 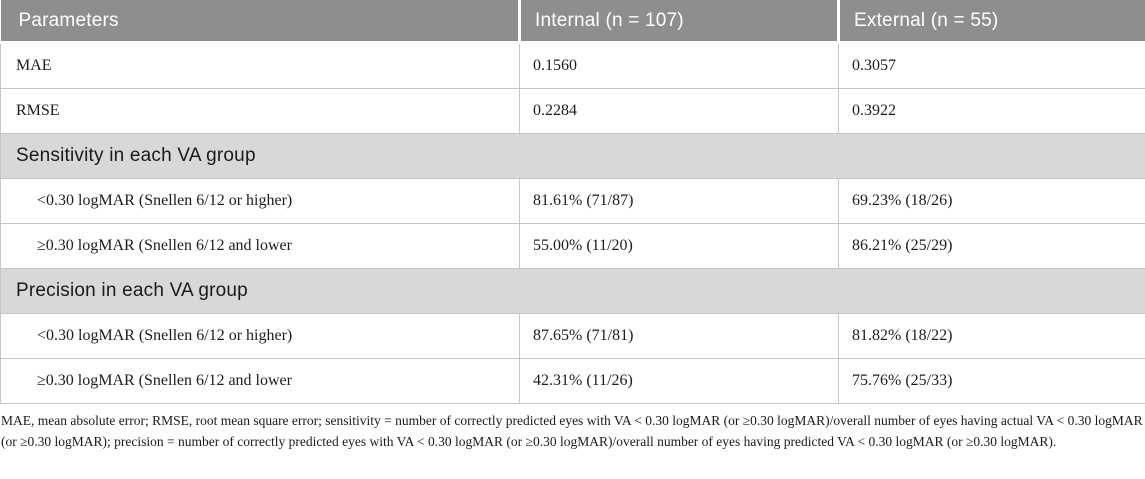 What do you see at coordinates (679, 381) in the screenshot?
I see `internal-value: 42.31% (11/26)` at bounding box center [679, 381].